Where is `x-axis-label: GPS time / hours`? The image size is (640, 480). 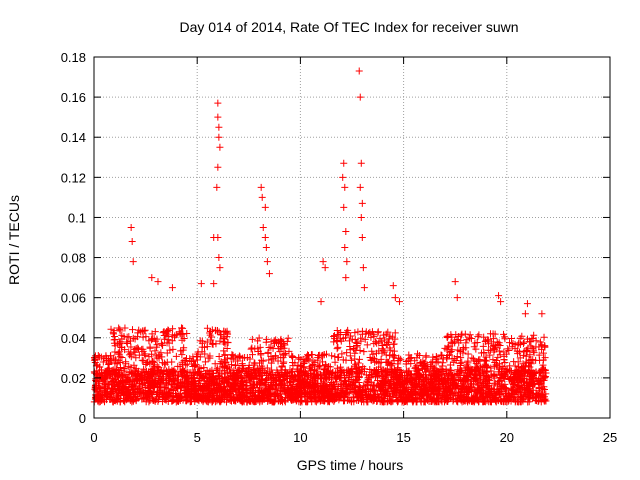
x-axis-label: GPS time / hours is located at coordinates (350, 465).